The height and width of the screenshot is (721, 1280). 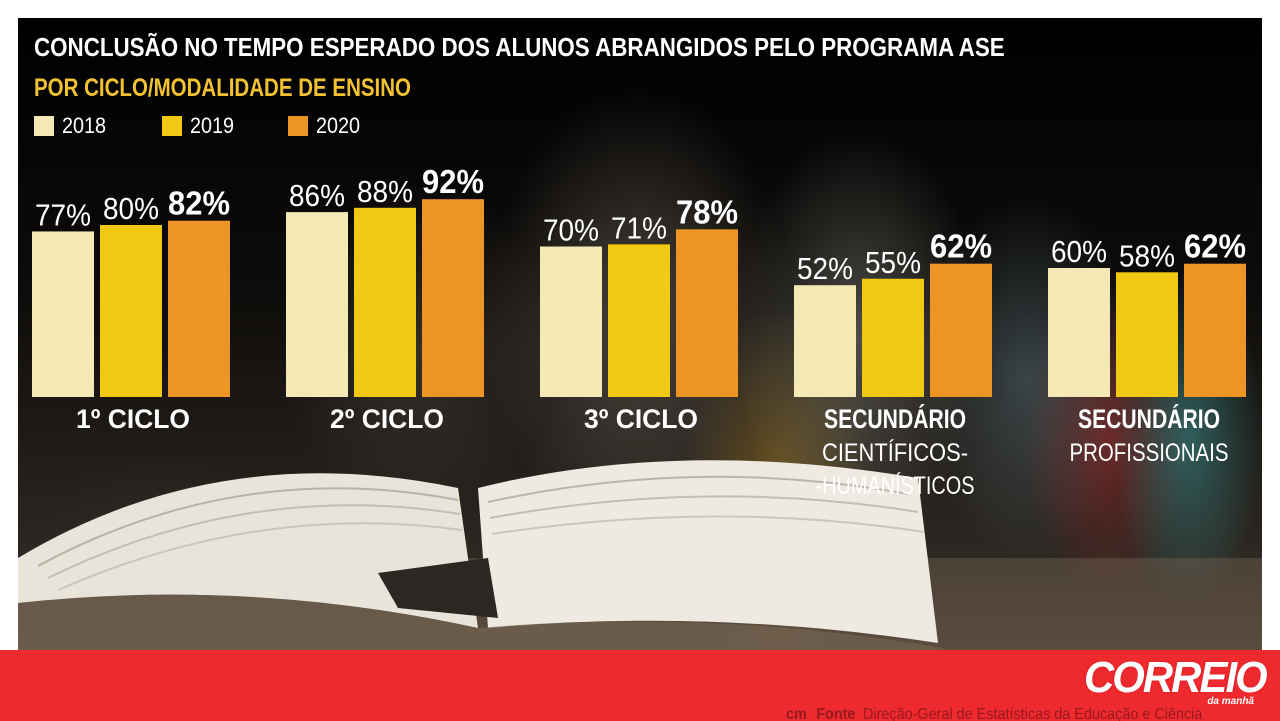 What do you see at coordinates (84, 125) in the screenshot?
I see `legend-label-2018: 2018` at bounding box center [84, 125].